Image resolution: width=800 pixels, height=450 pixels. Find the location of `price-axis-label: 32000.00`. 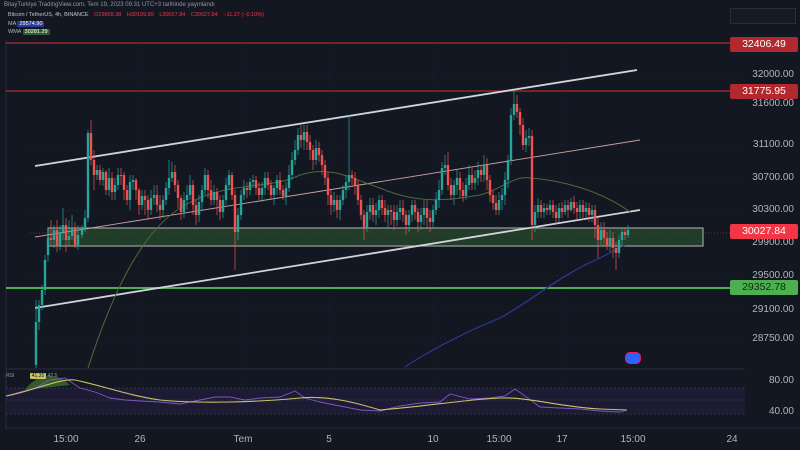

price-axis-label: 32000.00 is located at coordinates (773, 74).